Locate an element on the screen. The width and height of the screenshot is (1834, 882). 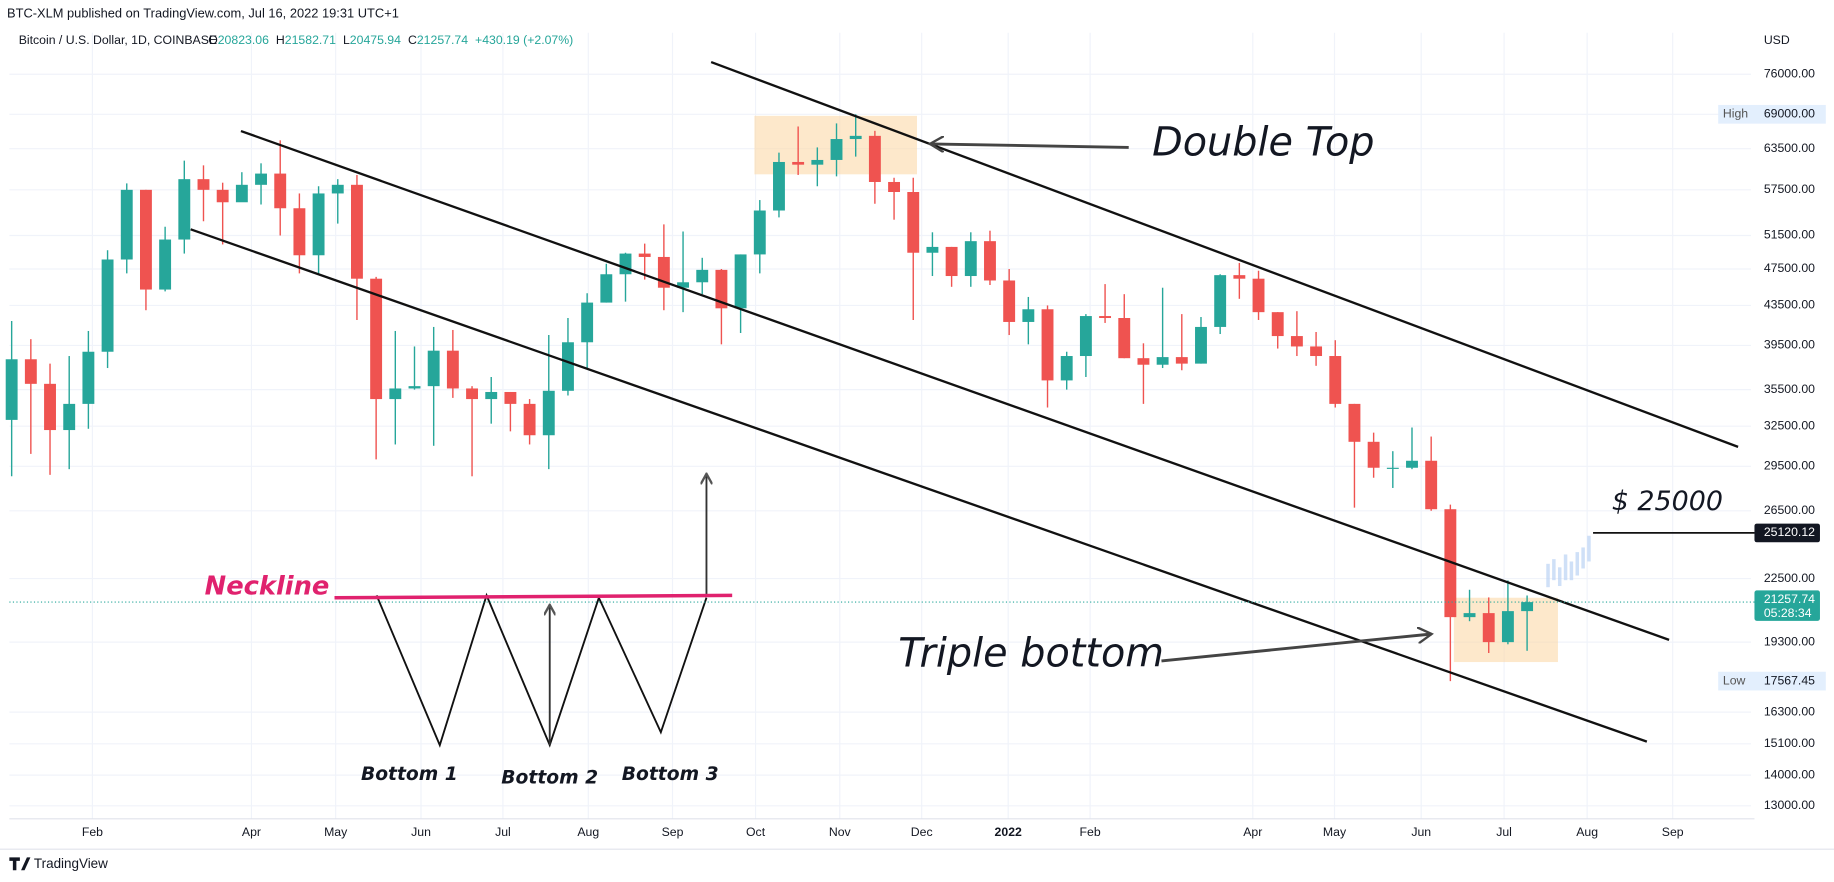
last-price-box is located at coordinates (1787, 605).